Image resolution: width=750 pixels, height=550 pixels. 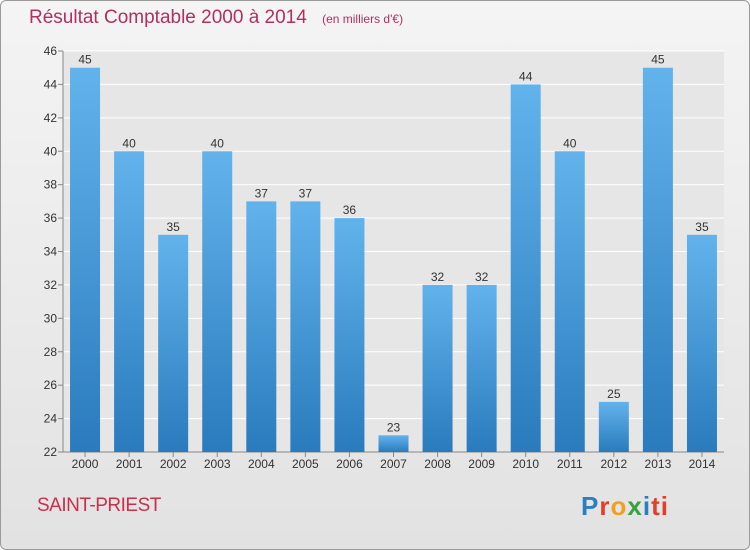 I want to click on y-tick-label: 40, so click(x=51, y=151).